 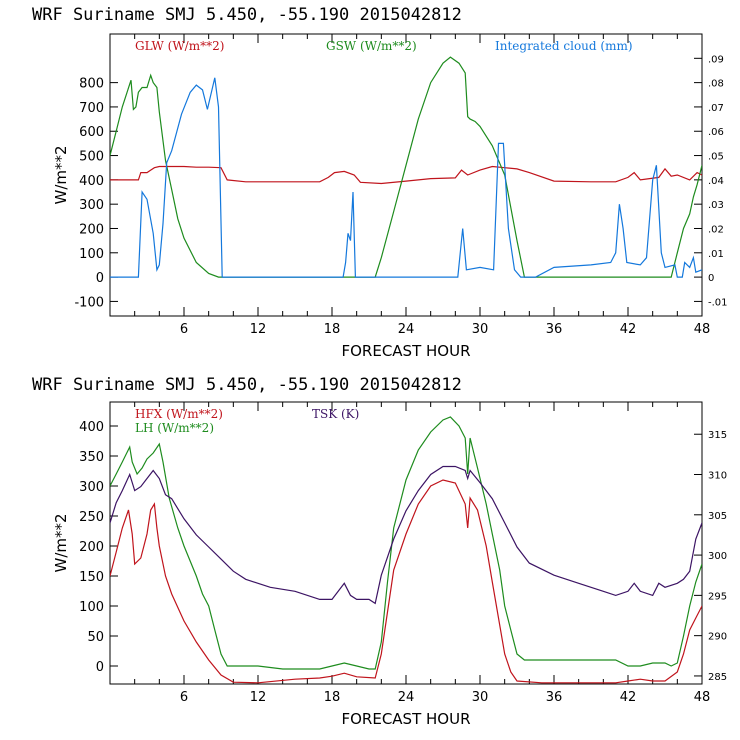 I want to click on y-tick-label: 50, so click(x=95, y=637).